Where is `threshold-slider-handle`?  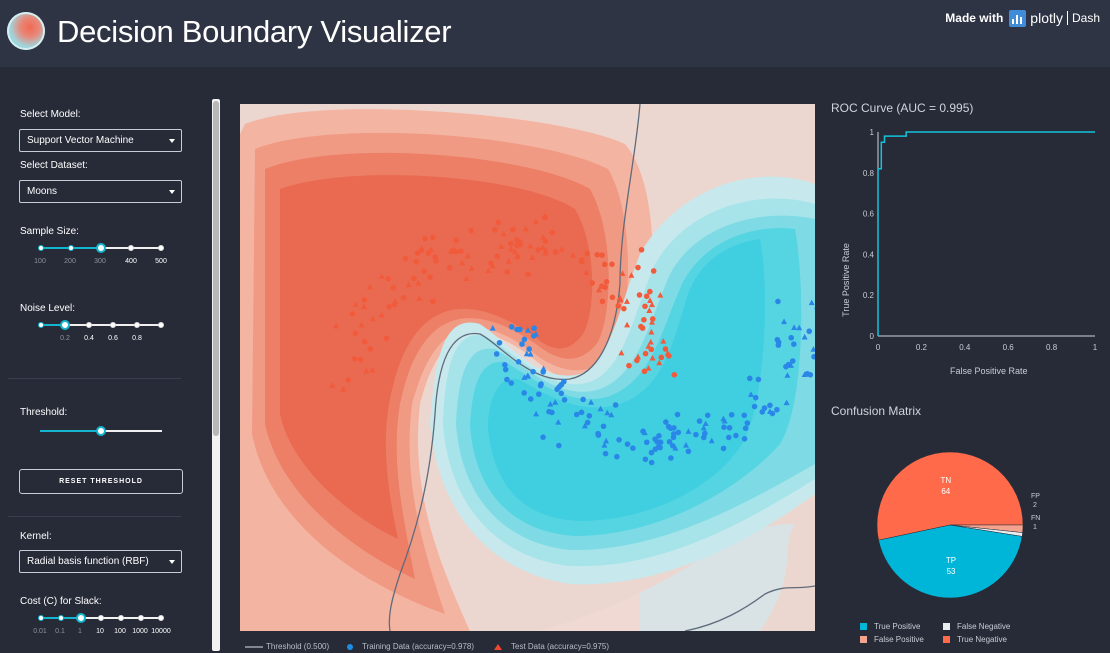 threshold-slider-handle is located at coordinates (101, 431).